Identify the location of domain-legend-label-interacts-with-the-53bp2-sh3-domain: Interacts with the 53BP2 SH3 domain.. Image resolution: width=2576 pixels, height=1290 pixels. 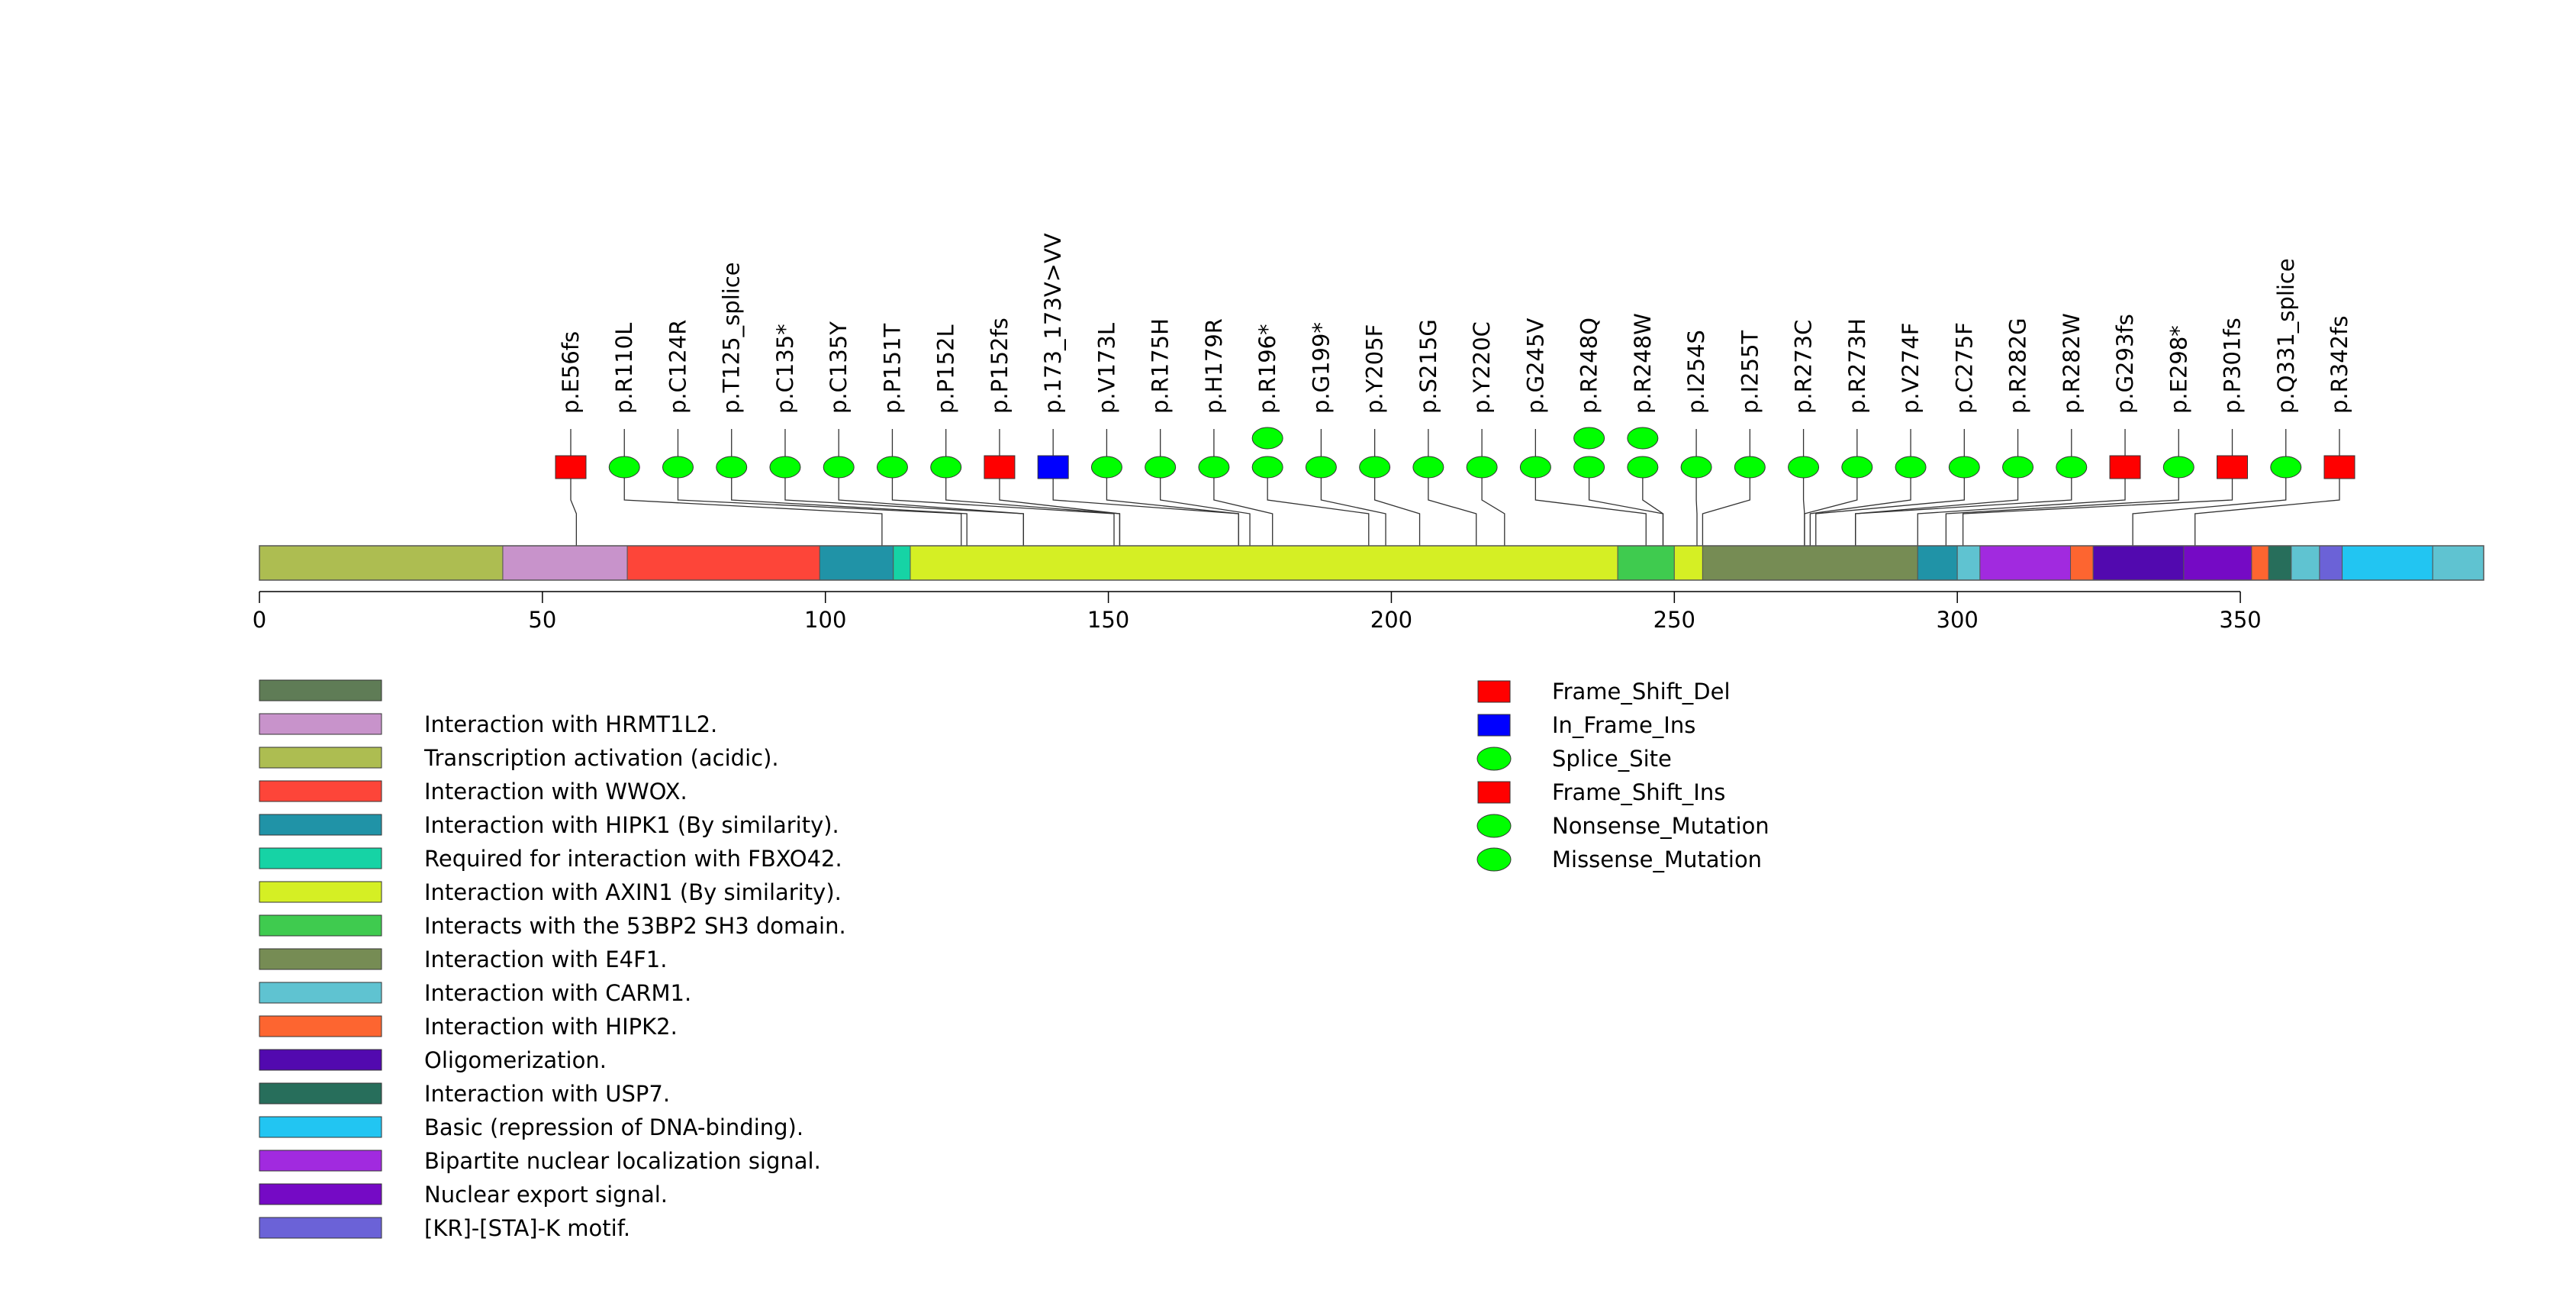
(635, 926).